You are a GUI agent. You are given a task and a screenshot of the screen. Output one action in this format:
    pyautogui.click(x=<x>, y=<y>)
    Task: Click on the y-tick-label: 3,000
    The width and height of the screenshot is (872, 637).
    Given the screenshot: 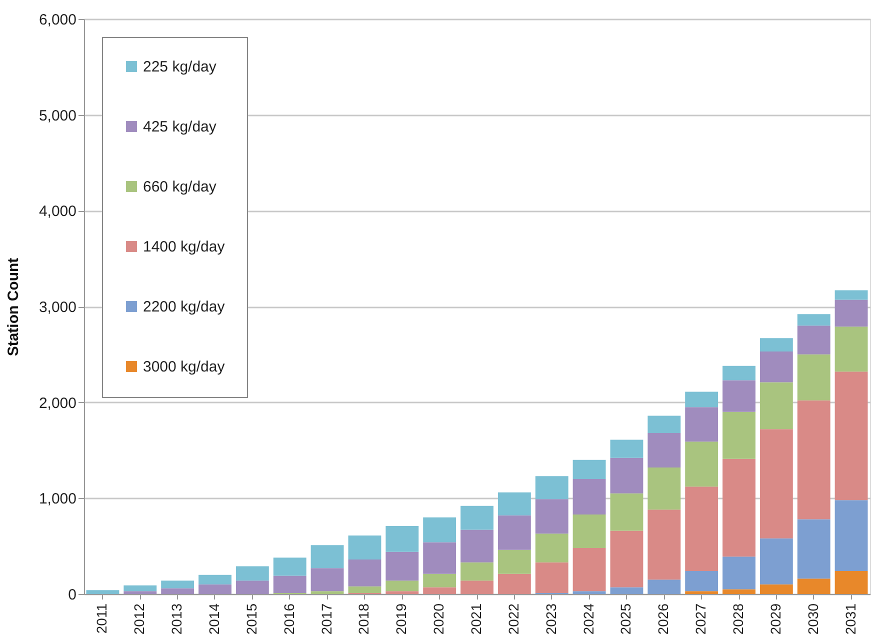 What is the action you would take?
    pyautogui.click(x=57, y=307)
    